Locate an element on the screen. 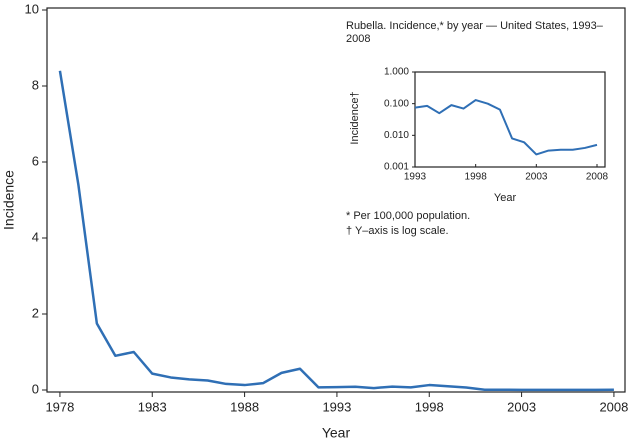 This screenshot has width=640, height=444. y-tick-label: 0 is located at coordinates (35, 388).